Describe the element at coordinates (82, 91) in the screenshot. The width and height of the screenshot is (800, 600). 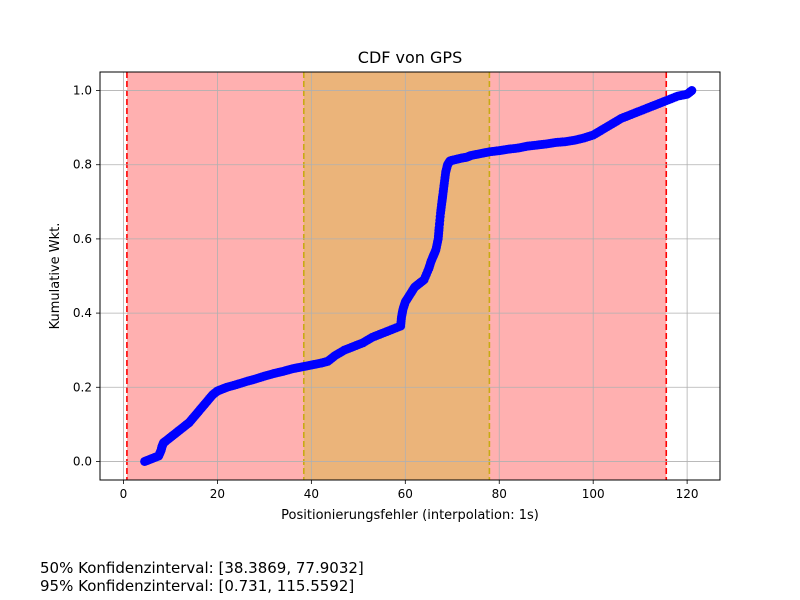
I see `y-tick-label: 1.0` at that location.